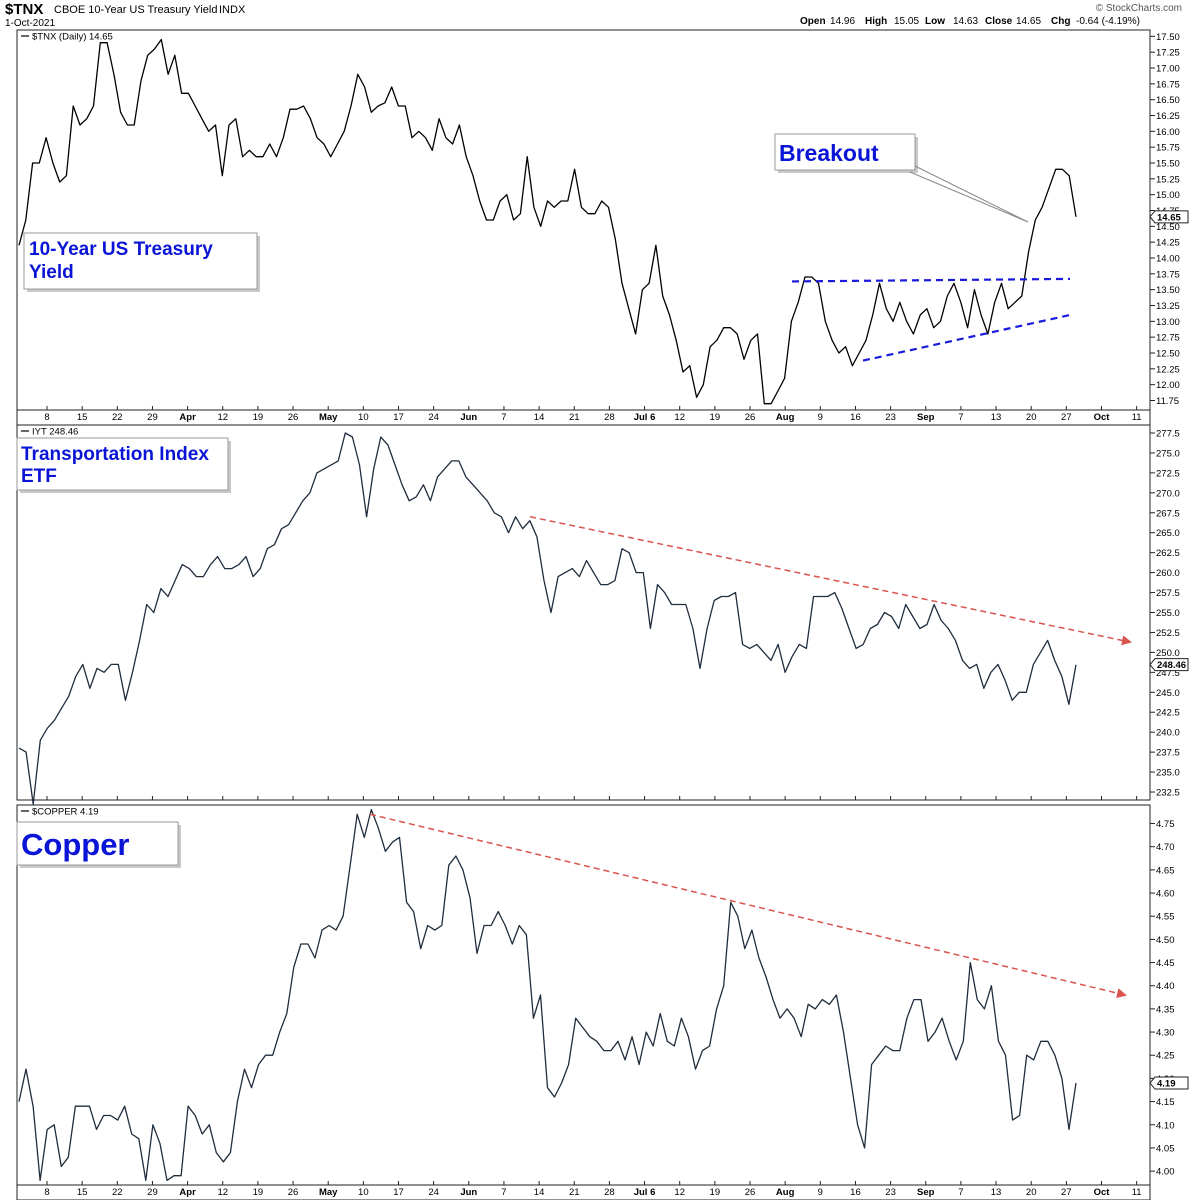  What do you see at coordinates (75, 844) in the screenshot?
I see `annotation-title-line: Copper` at bounding box center [75, 844].